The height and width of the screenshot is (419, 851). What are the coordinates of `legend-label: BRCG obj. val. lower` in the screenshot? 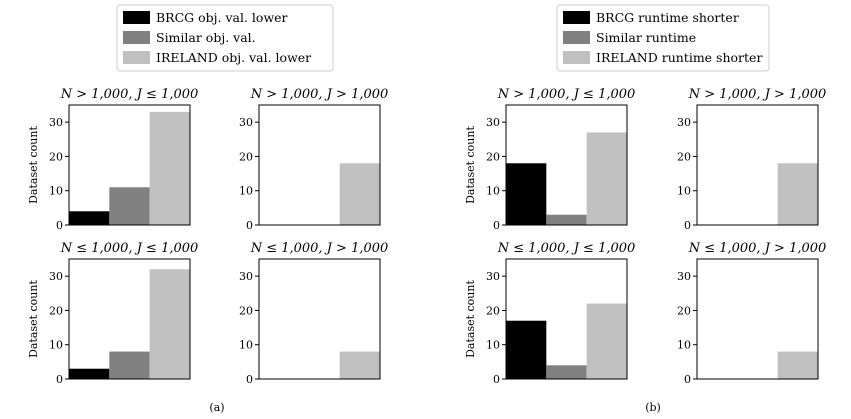 It's located at (222, 17).